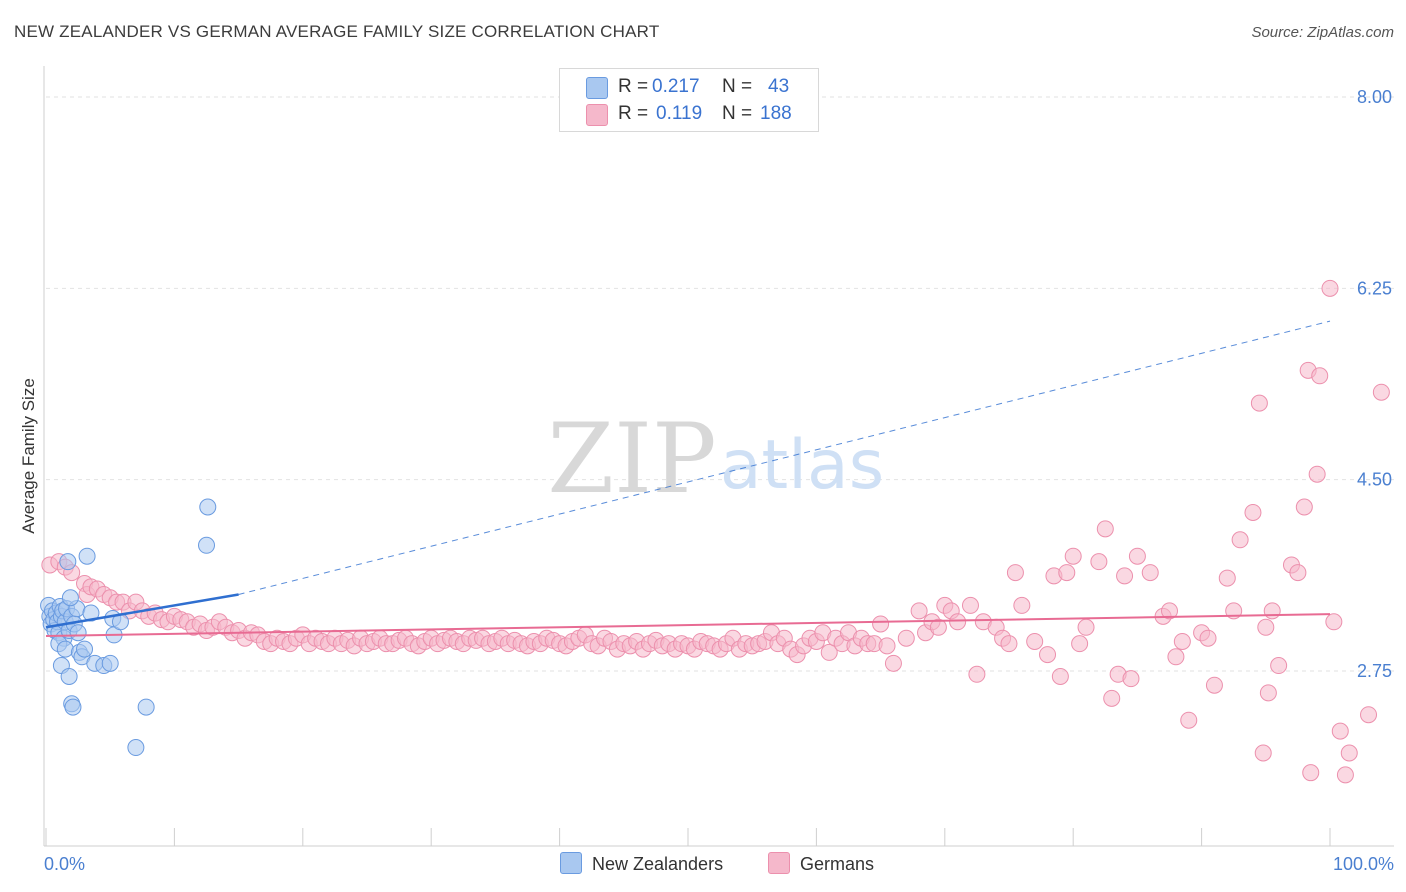  Describe the element at coordinates (571, 863) in the screenshot. I see `bottom-legend-swatch-blue` at that location.